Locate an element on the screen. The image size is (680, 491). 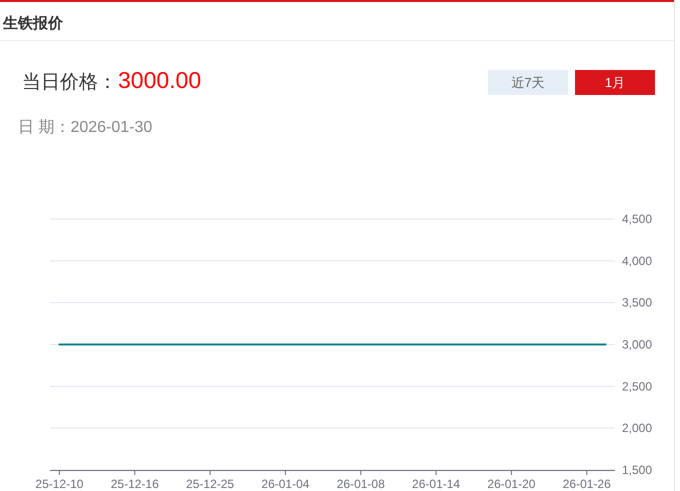
chart-title: 生铁报价 is located at coordinates (33, 23).